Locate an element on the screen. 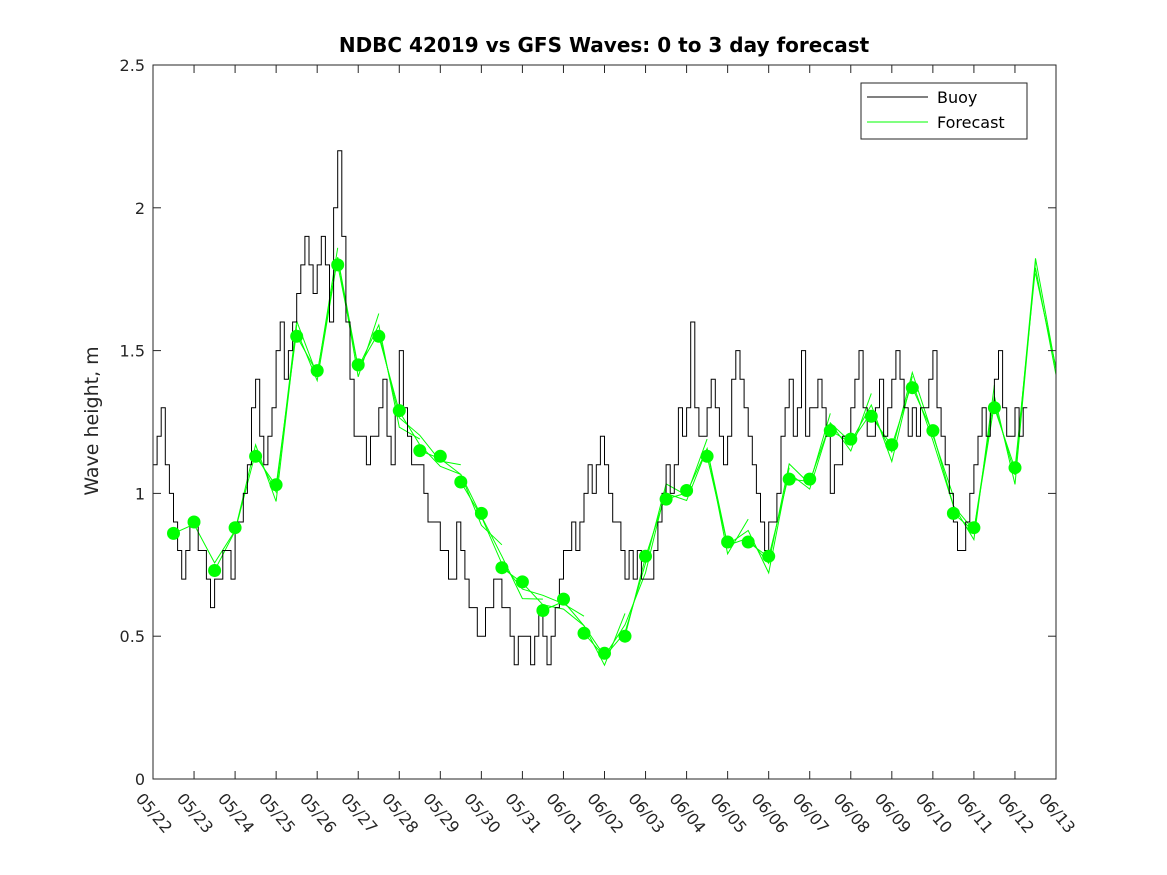  y-tick-label: 0 is located at coordinates (140, 779).